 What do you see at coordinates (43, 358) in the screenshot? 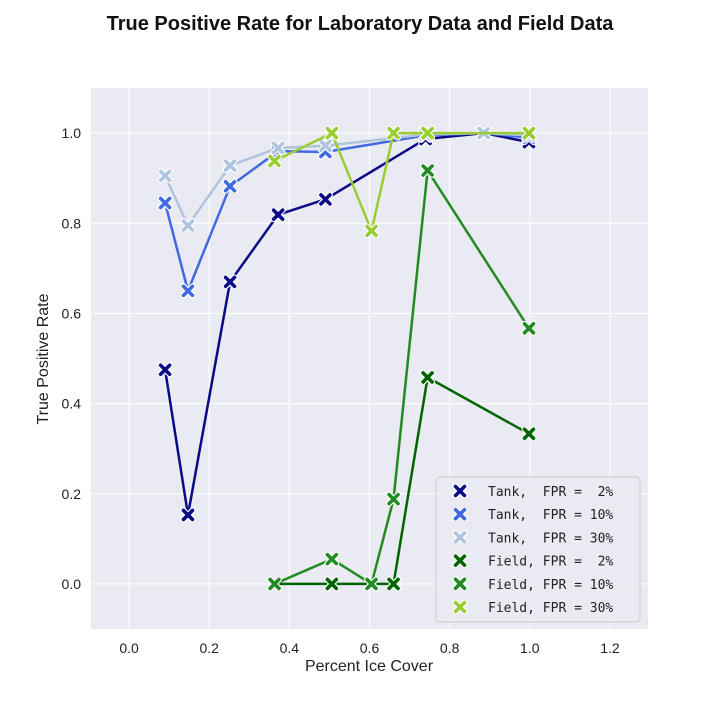
I see `y-axis-label: True Positive Rate` at bounding box center [43, 358].